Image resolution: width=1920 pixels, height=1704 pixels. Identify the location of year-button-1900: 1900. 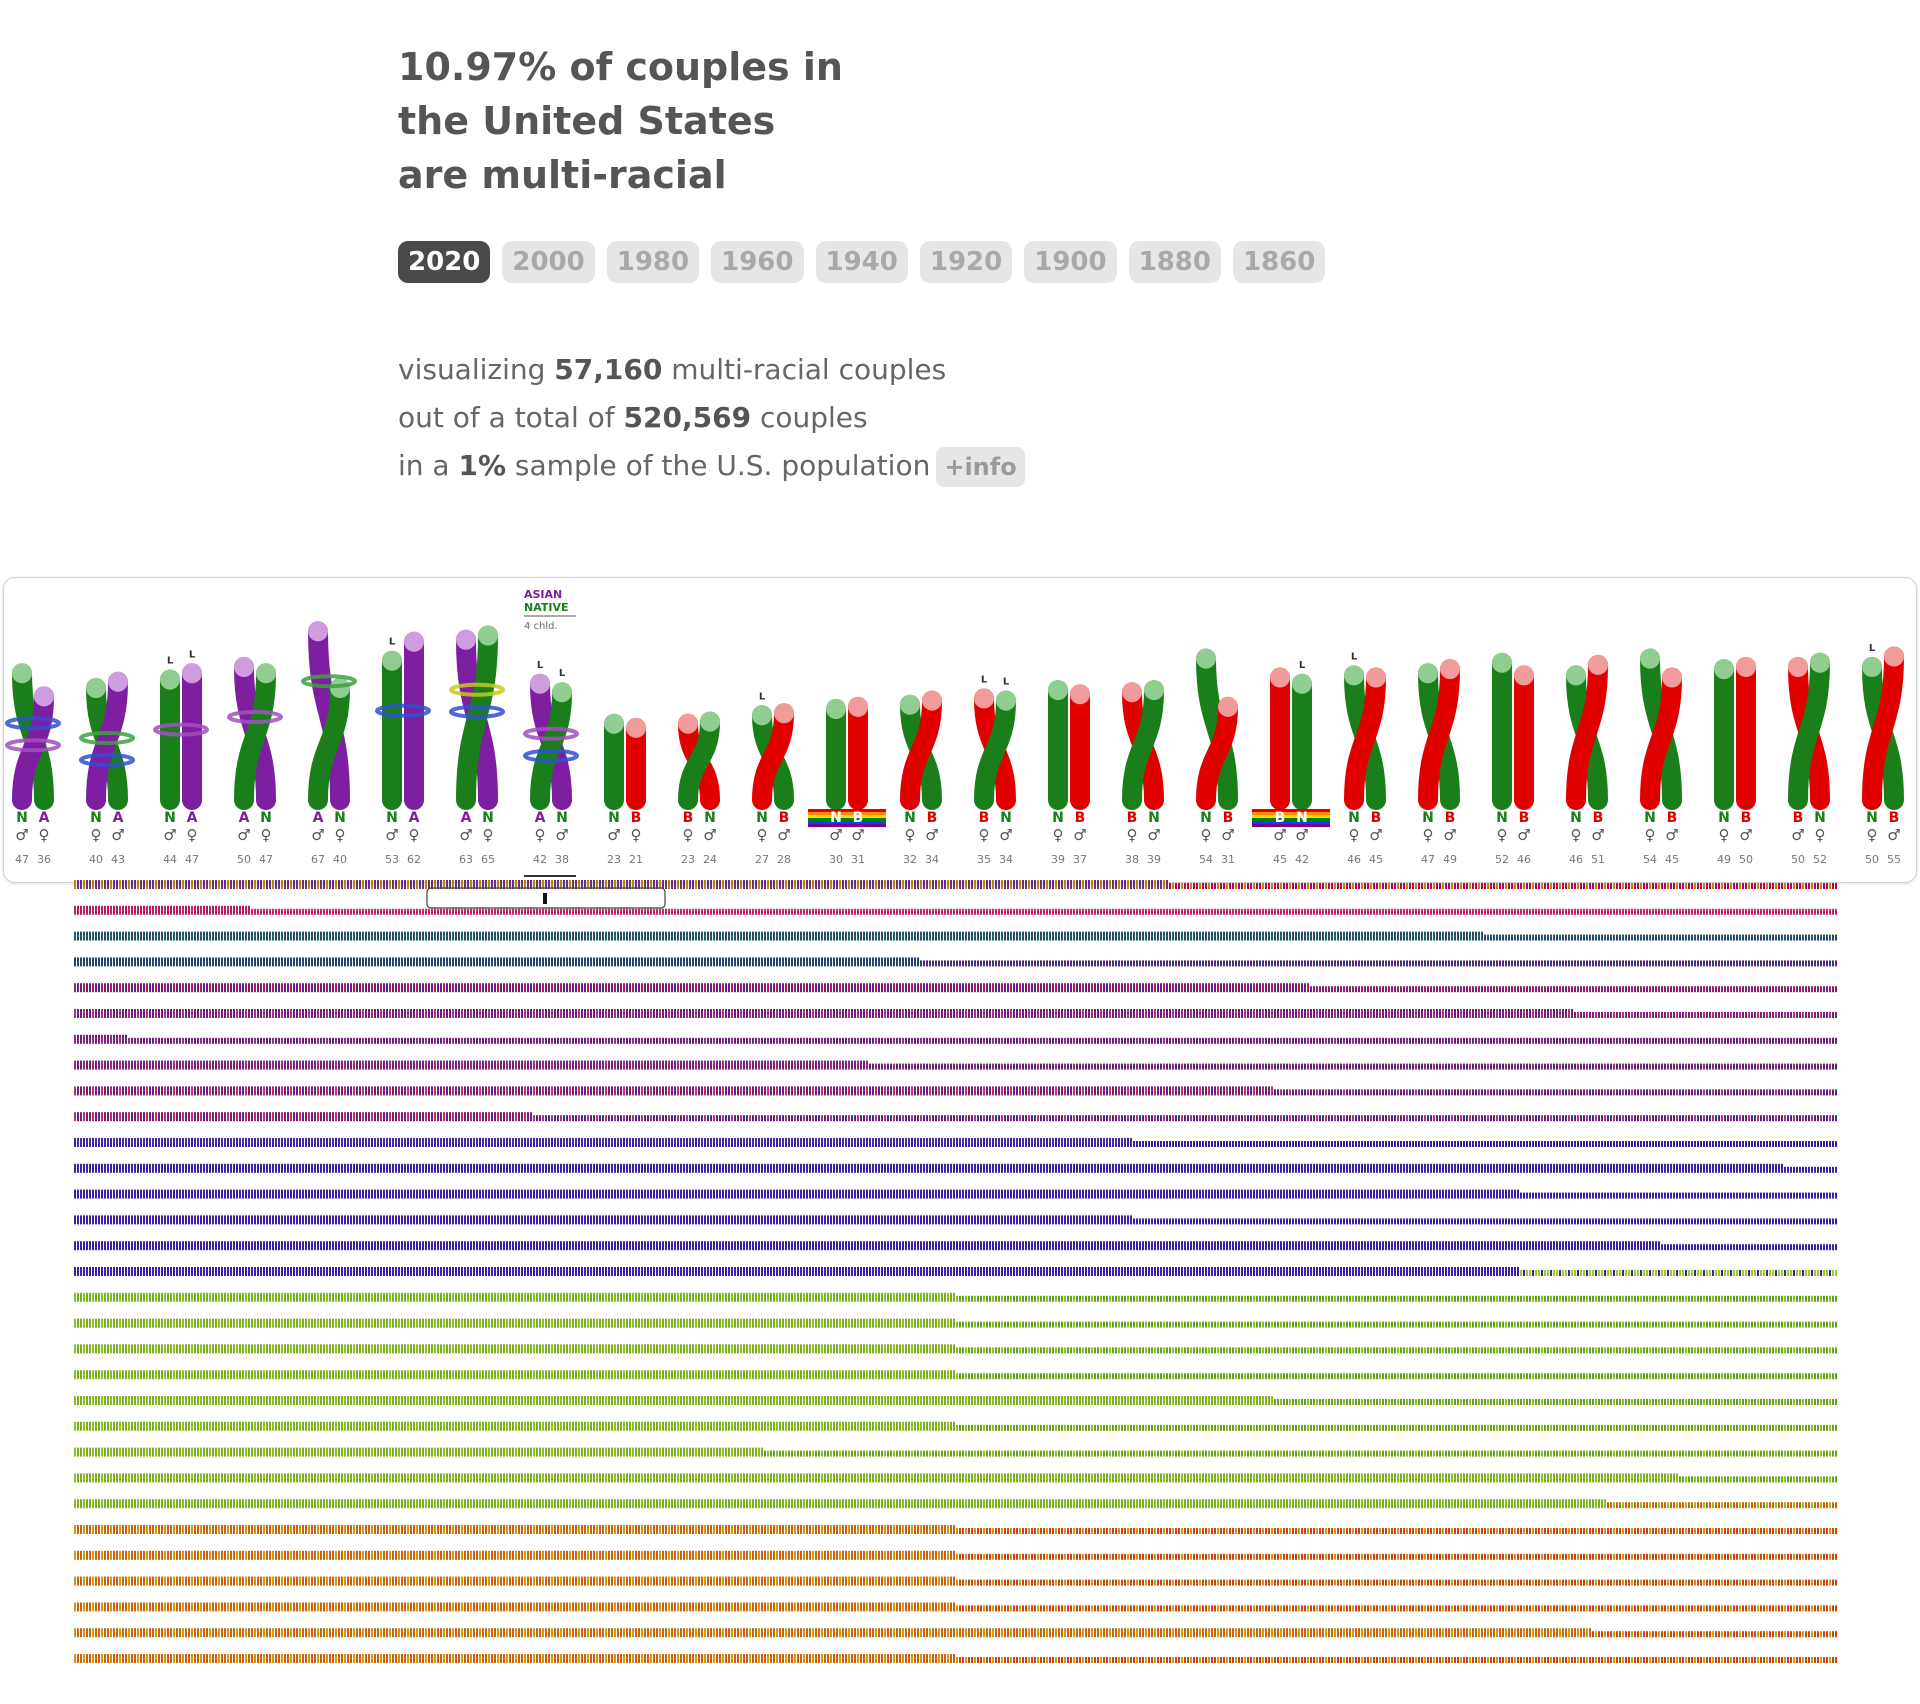
(1070, 262).